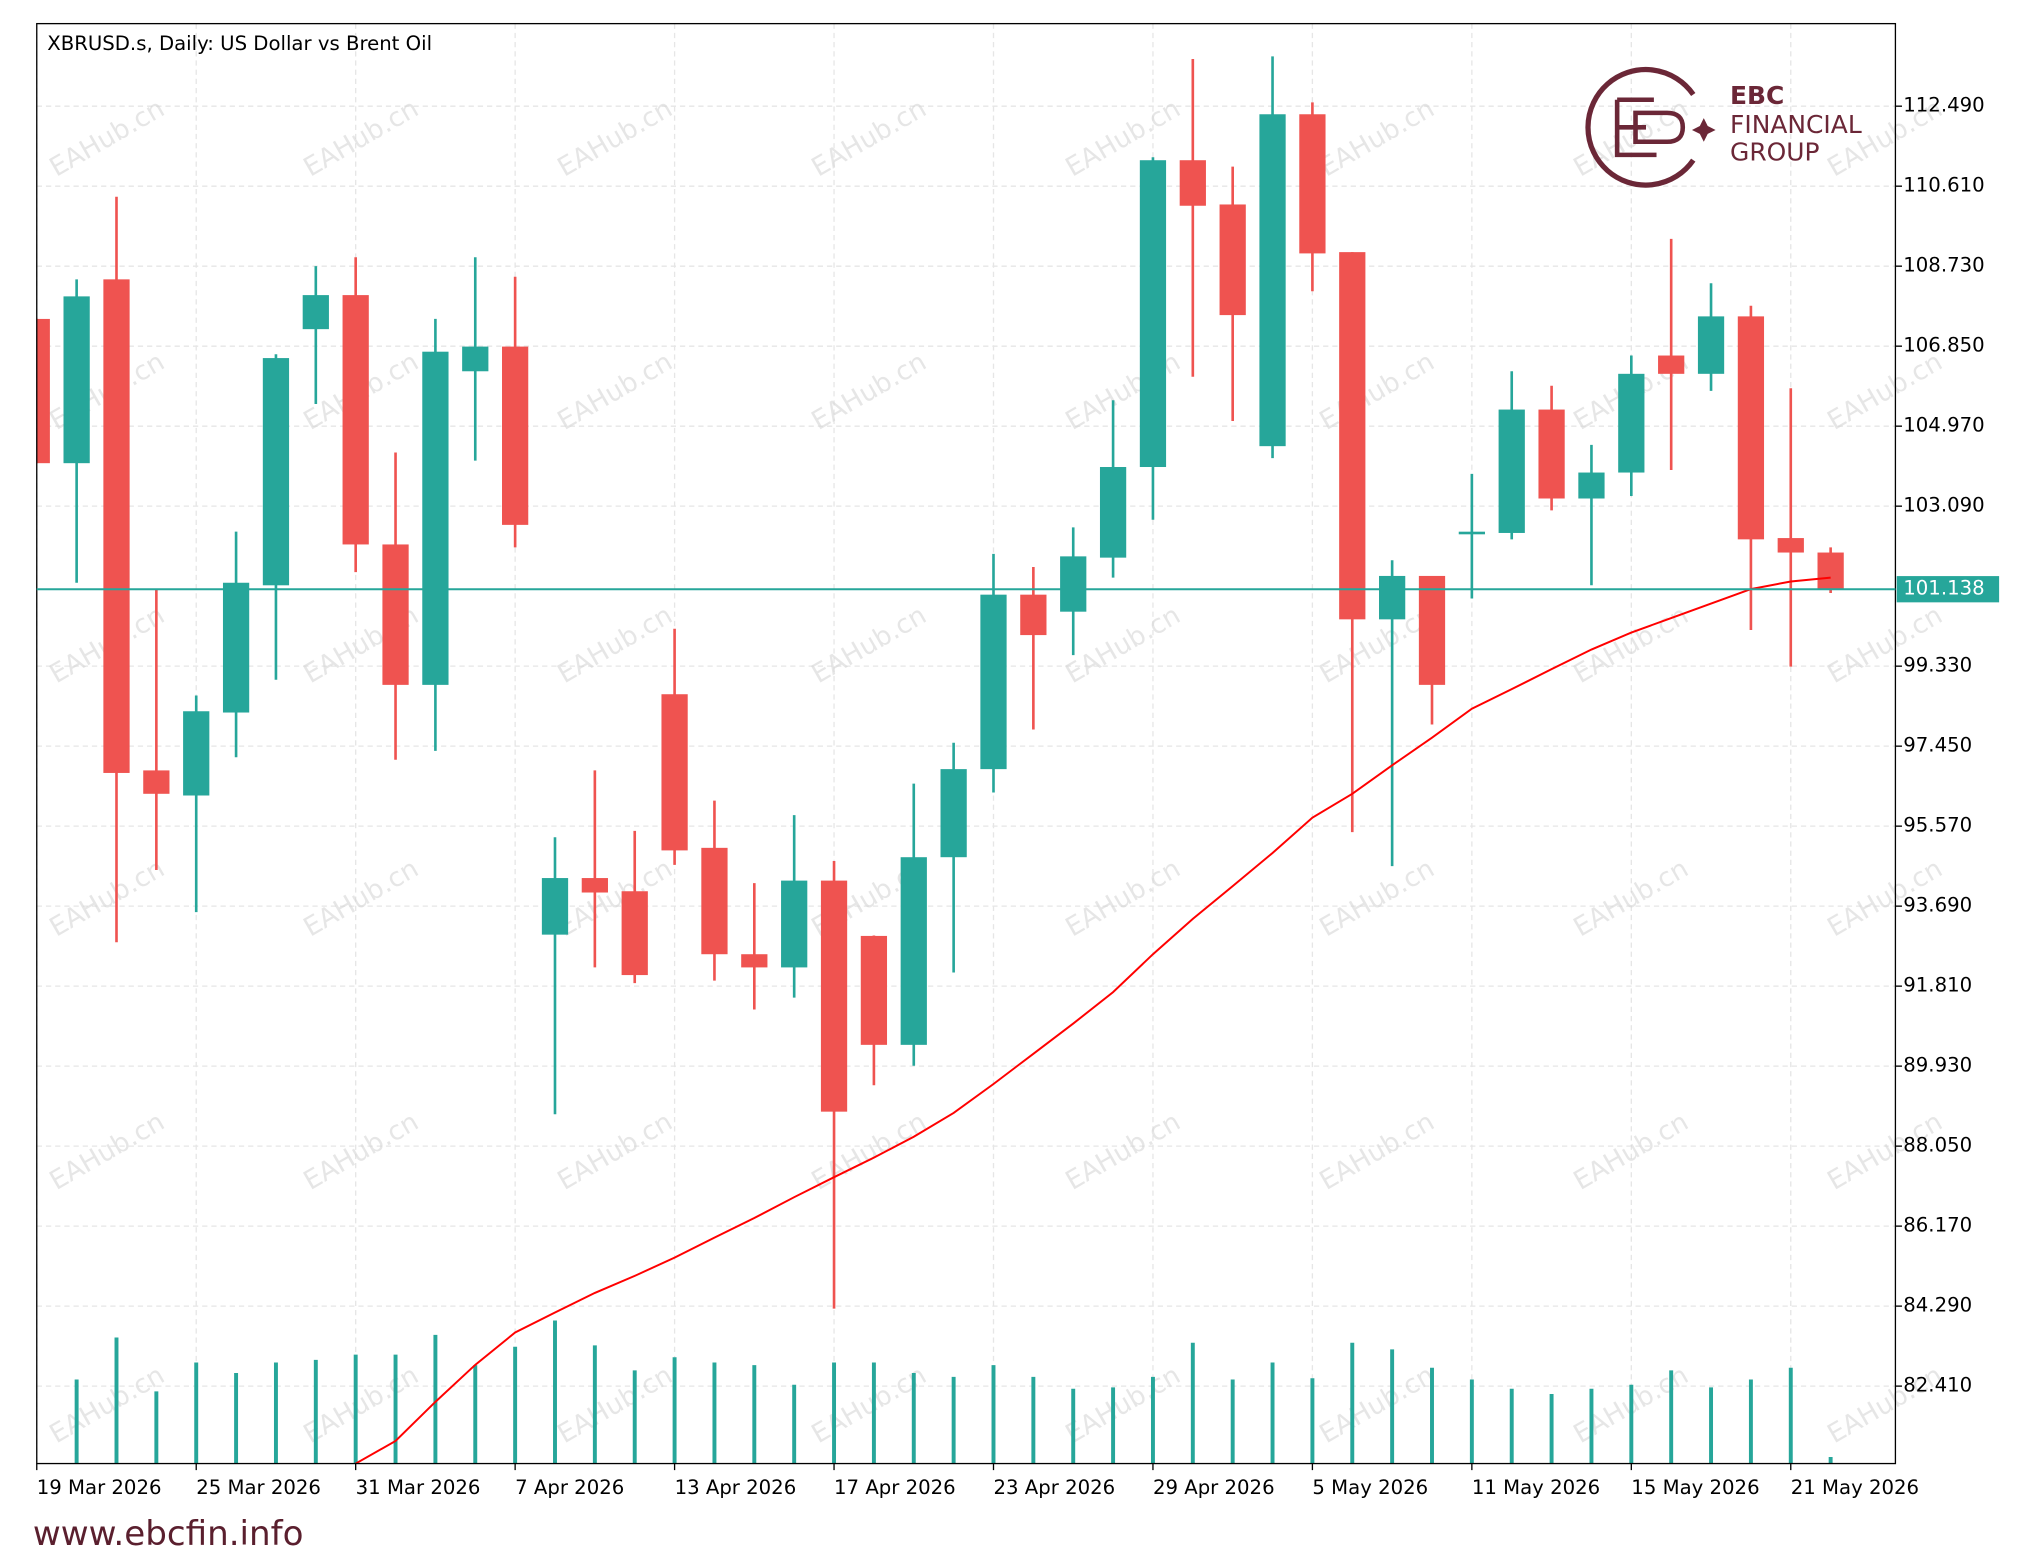 This screenshot has width=2028, height=1562. Describe the element at coordinates (418, 1487) in the screenshot. I see `x-tick-label: 31 Mar 2026` at that location.